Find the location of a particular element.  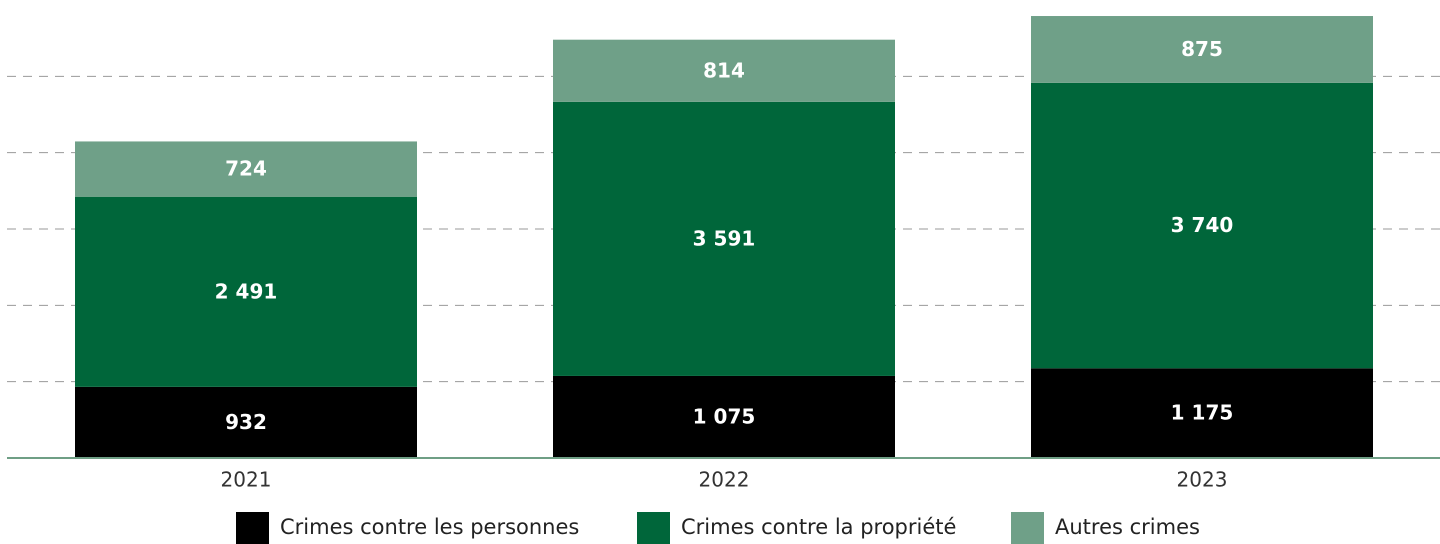

x-tick-label: 2022 is located at coordinates (724, 480).